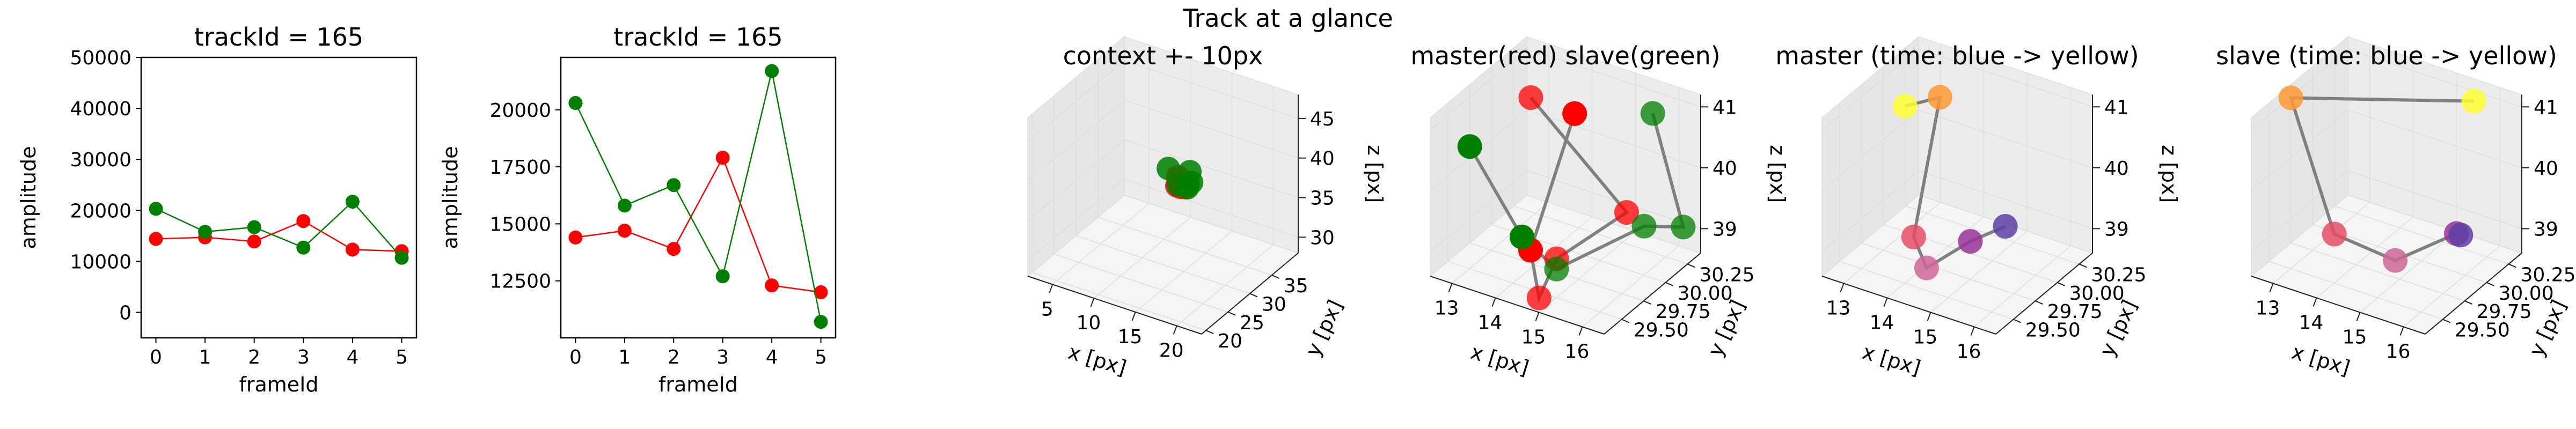 This screenshot has width=2576, height=429. Describe the element at coordinates (698, 384) in the screenshot. I see `x-axis-label: frameId` at that location.